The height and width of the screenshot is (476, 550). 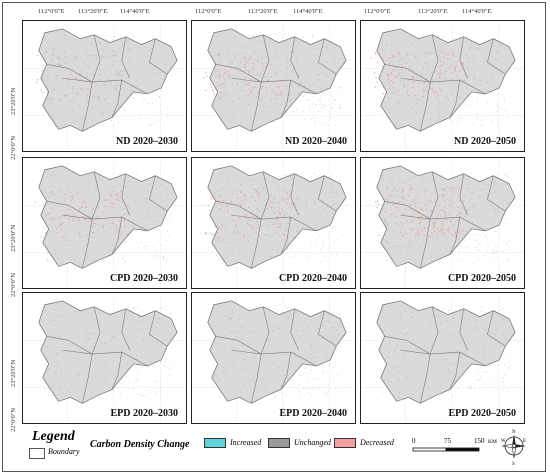 What do you see at coordinates (446, 80) in the screenshot?
I see `region-boundary` at bounding box center [446, 80].